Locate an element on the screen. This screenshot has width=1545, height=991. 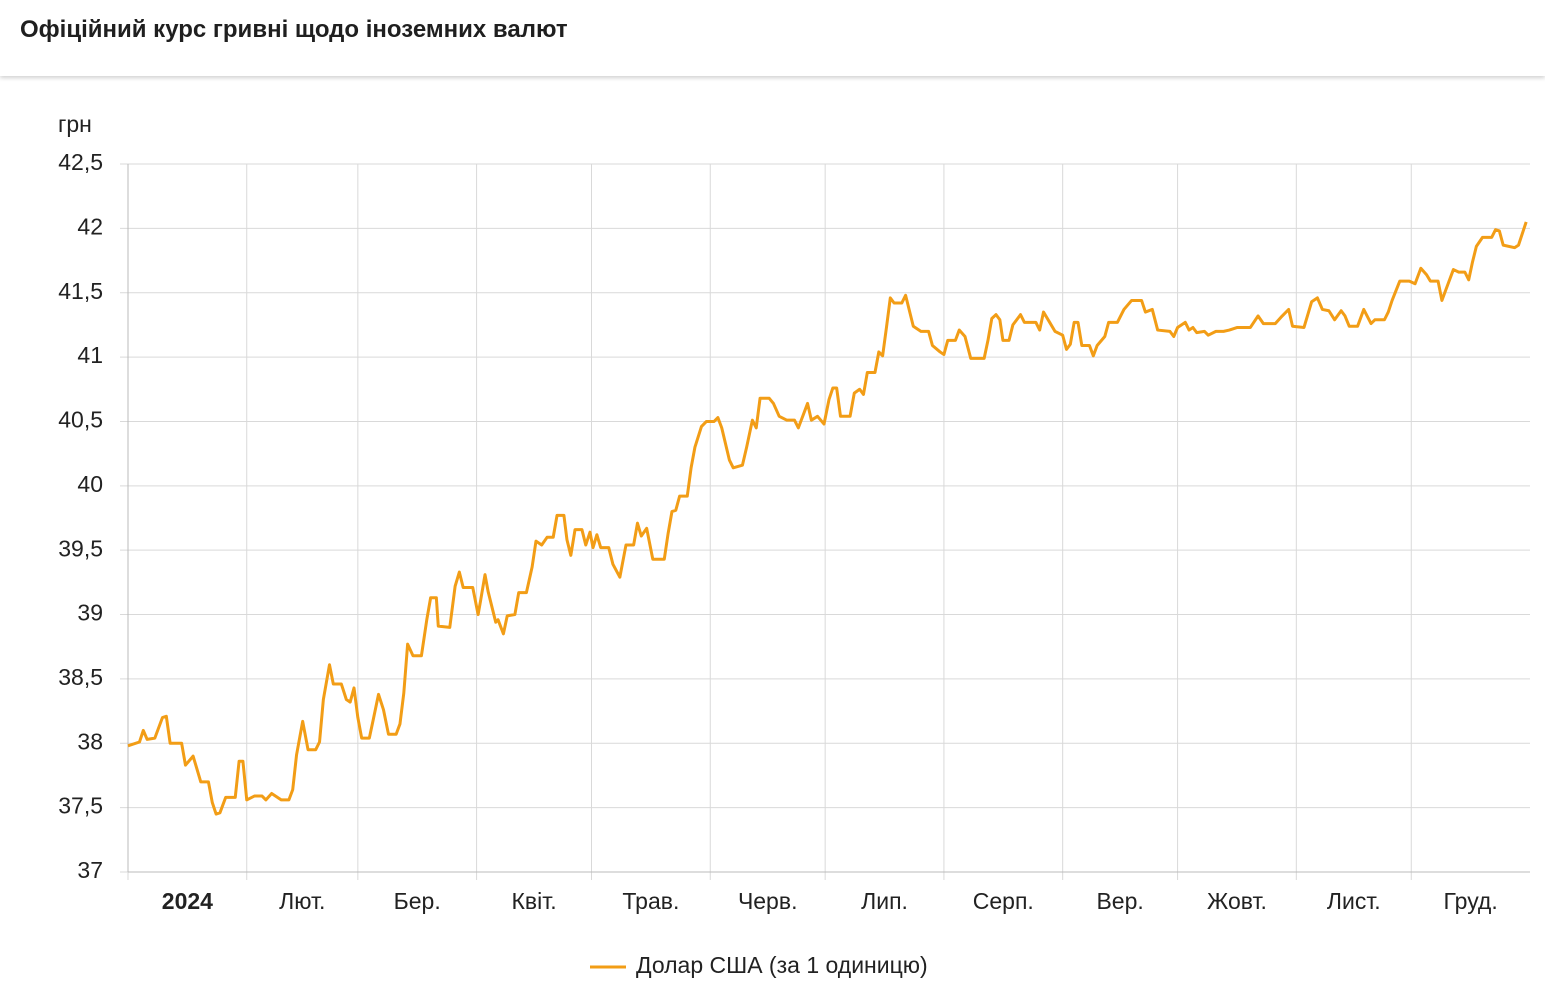
y-tick-label: 40,5 is located at coordinates (80, 420).